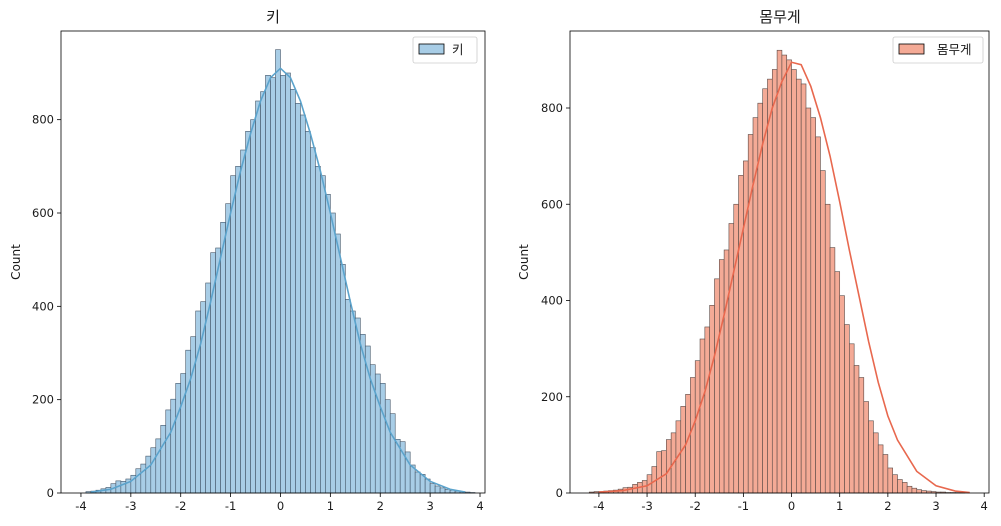 This screenshot has width=1001, height=526. Describe the element at coordinates (80, 506) in the screenshot. I see `x-tick-label: -4` at that location.